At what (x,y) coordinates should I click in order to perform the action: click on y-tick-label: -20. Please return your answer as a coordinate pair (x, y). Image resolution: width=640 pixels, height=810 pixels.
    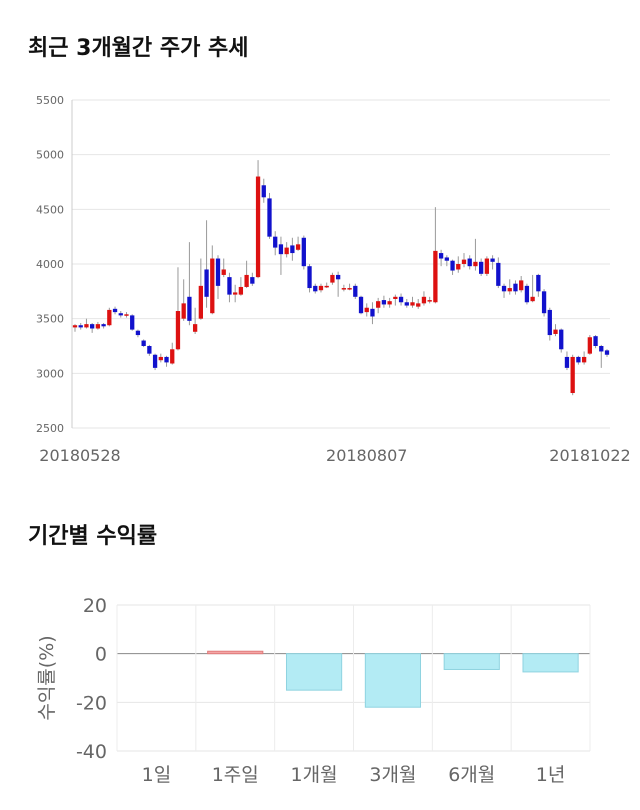
    Looking at the image, I should click on (91, 703).